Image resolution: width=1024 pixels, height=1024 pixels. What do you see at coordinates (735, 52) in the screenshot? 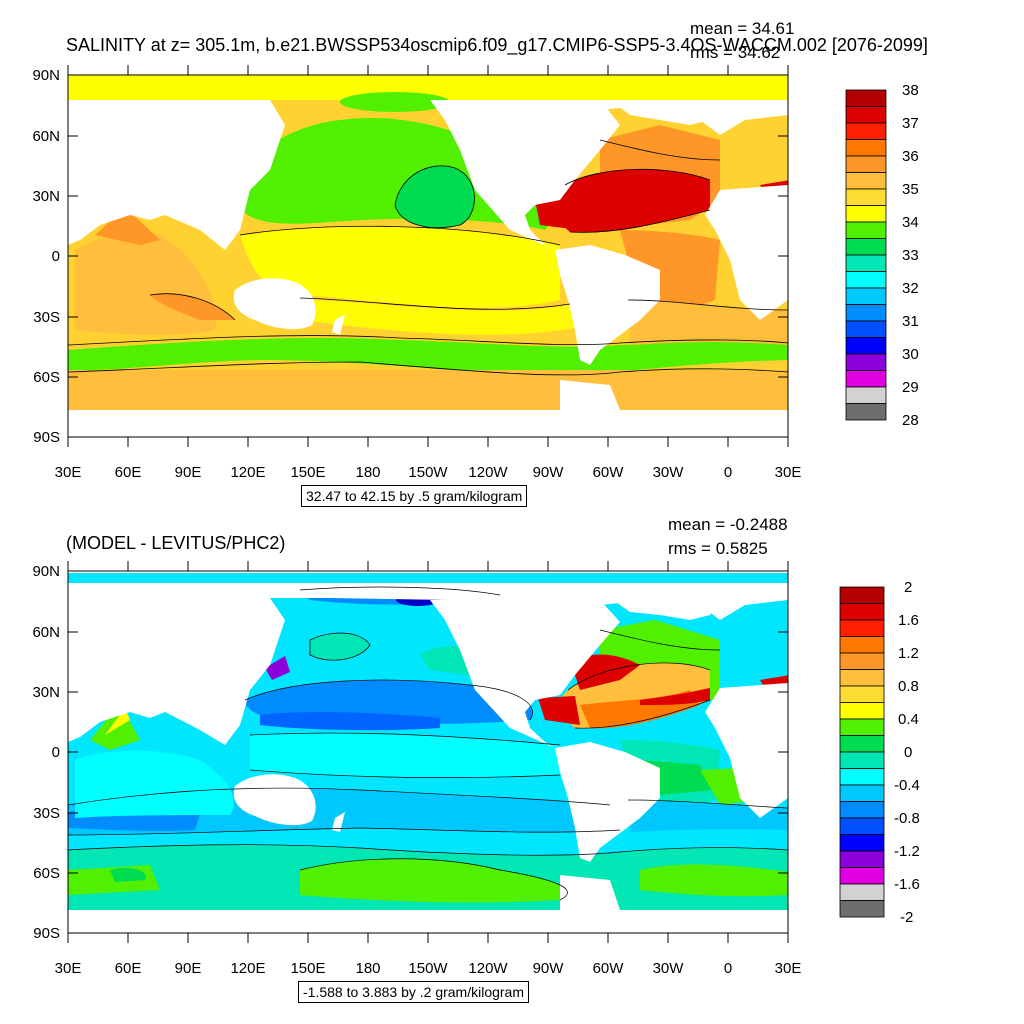
I see `rms-stat: rms = 34.62` at bounding box center [735, 52].